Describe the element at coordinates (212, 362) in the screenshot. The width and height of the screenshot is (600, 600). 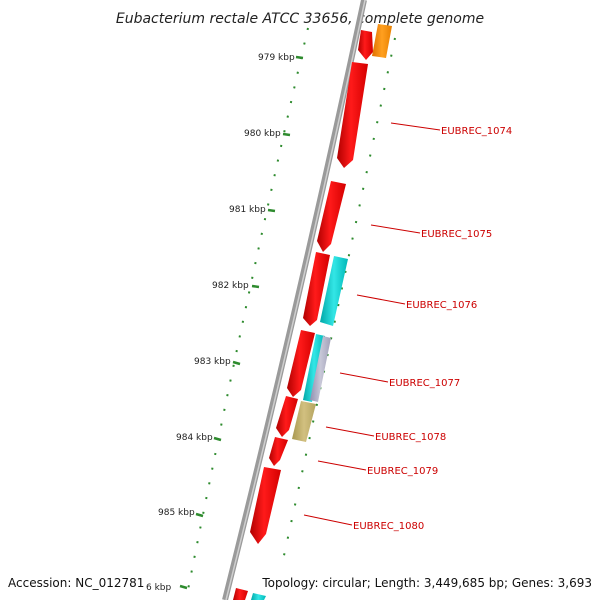
I see `kbp-label: 983 kbp` at that location.